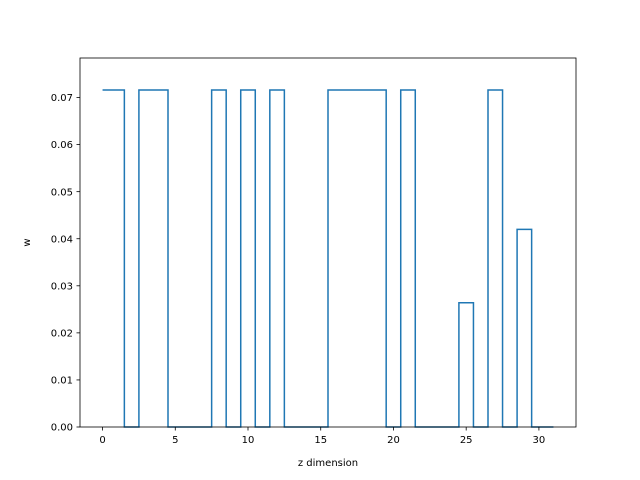 The height and width of the screenshot is (480, 640). I want to click on y-tick-label: 0.00, so click(62, 428).